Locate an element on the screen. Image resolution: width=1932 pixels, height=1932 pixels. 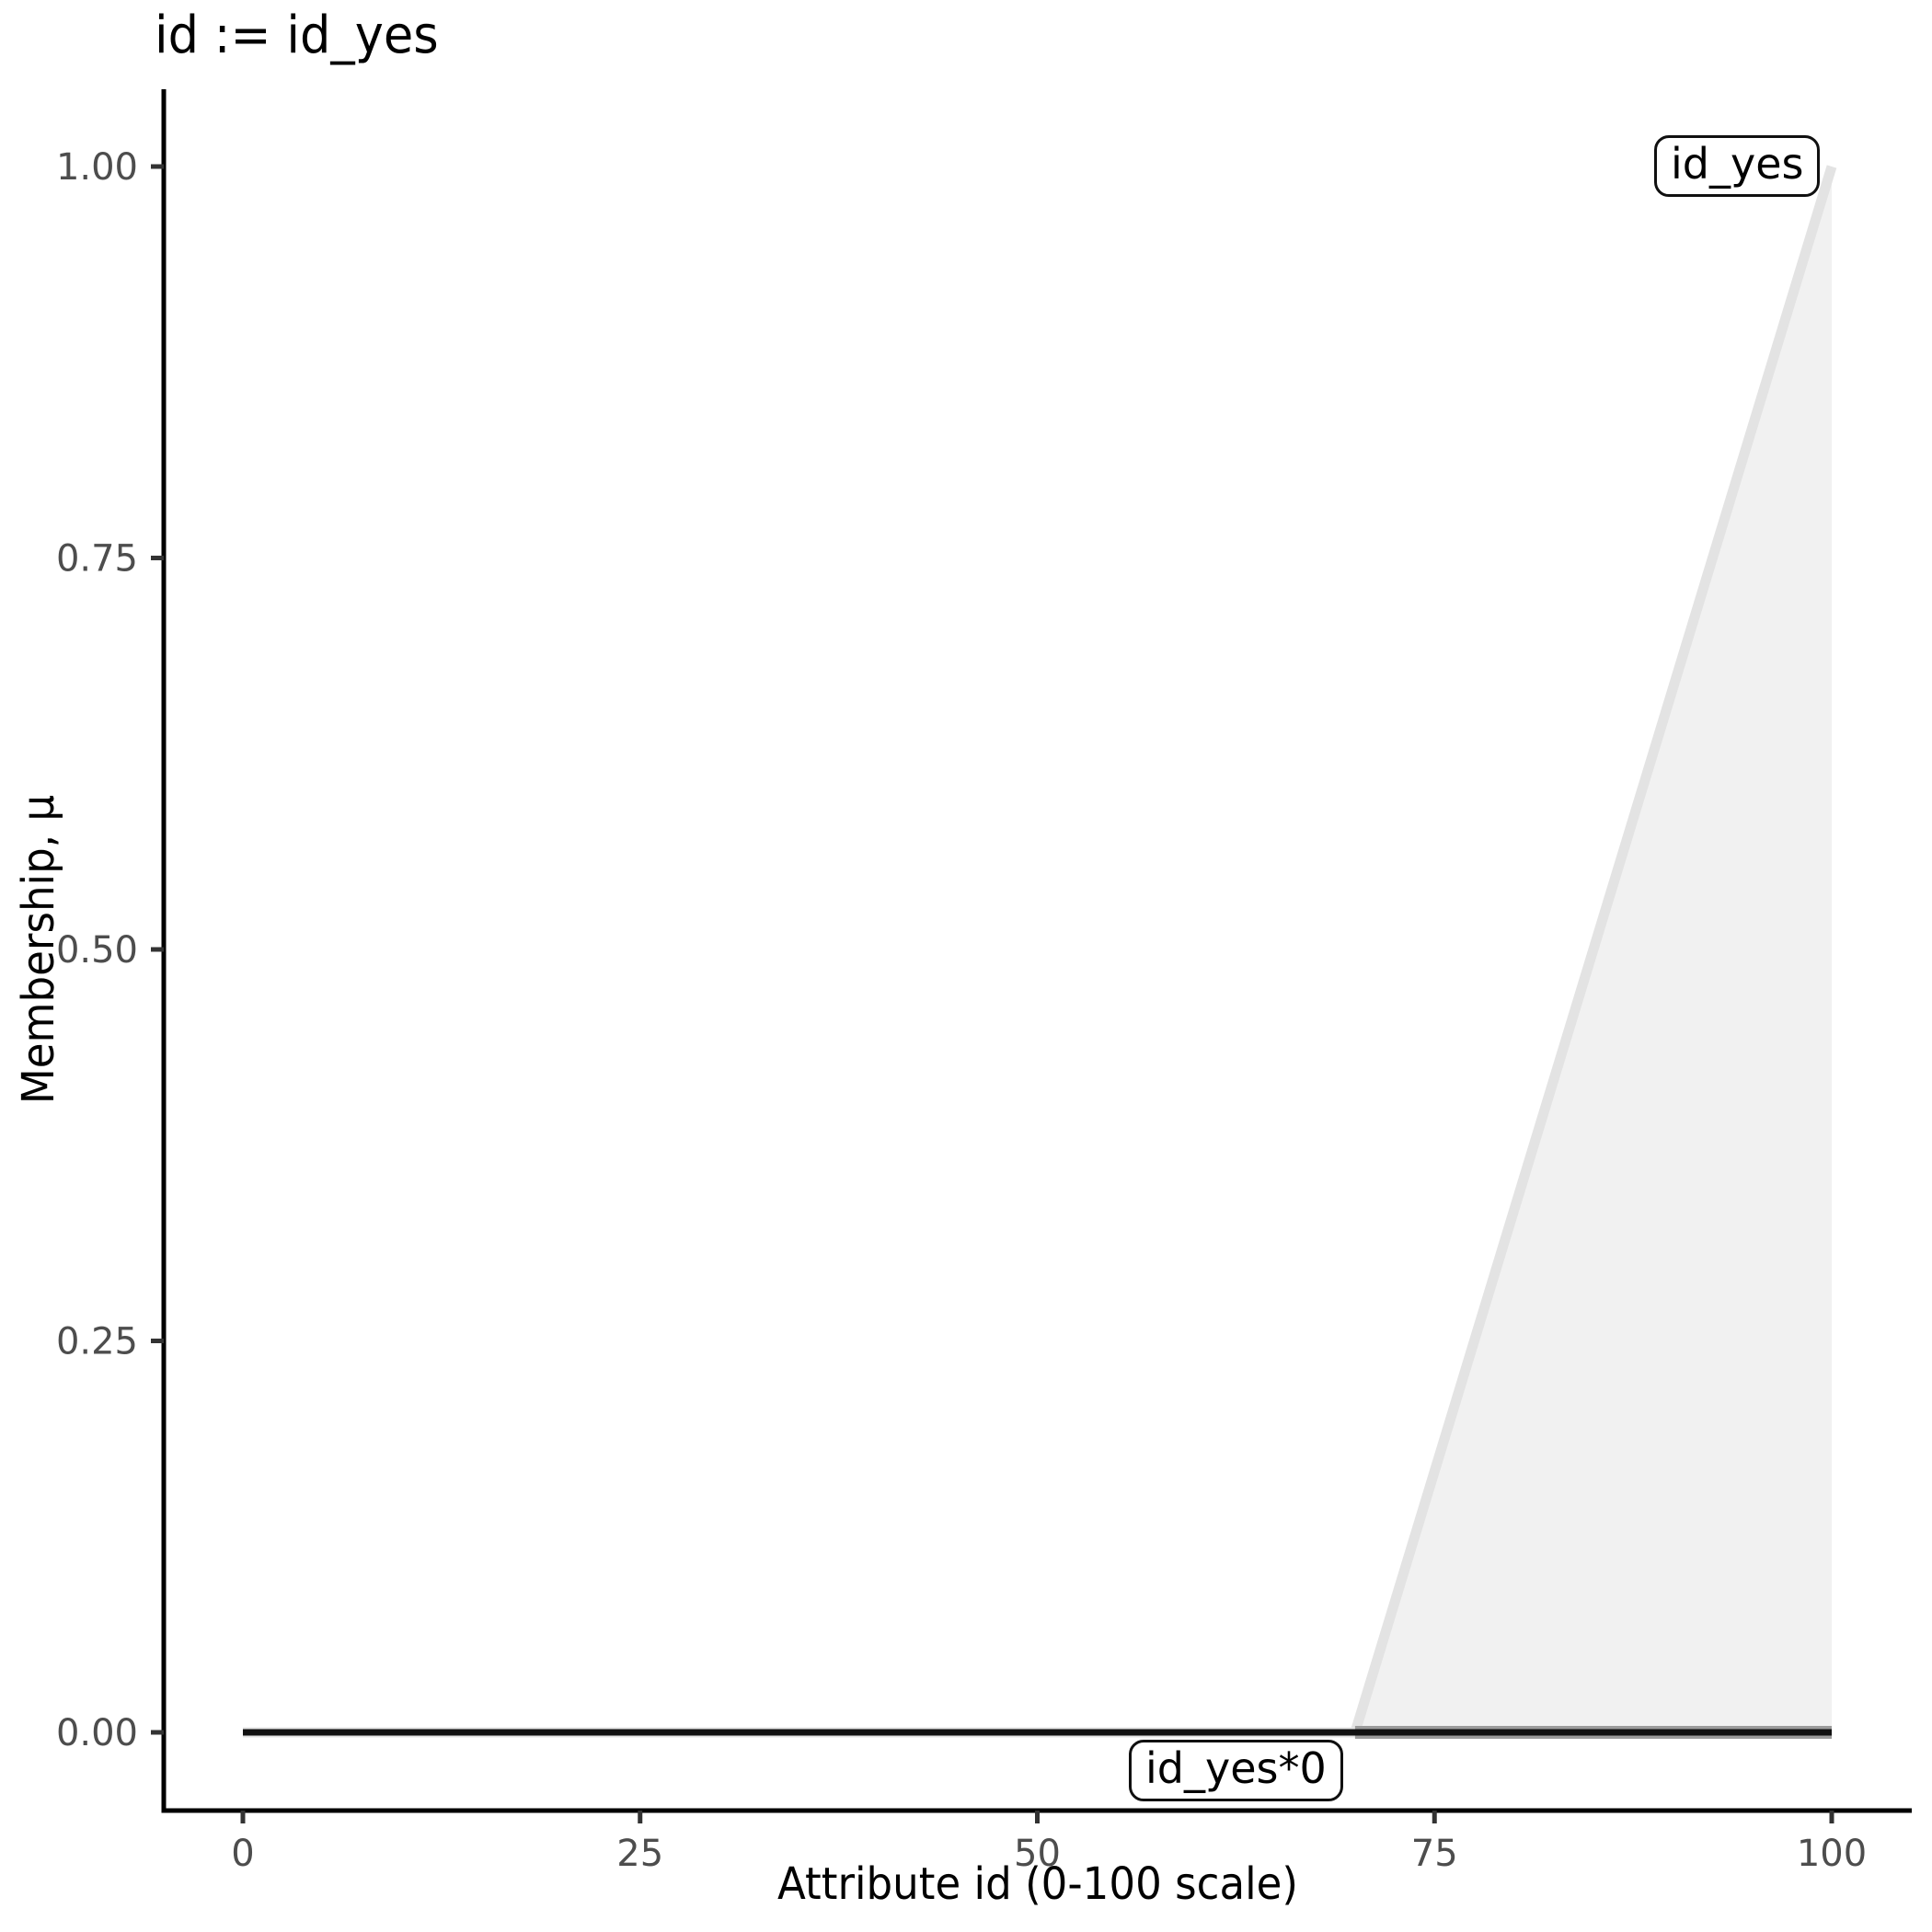
series-label-id-yes: id_yes is located at coordinates (1737, 166).